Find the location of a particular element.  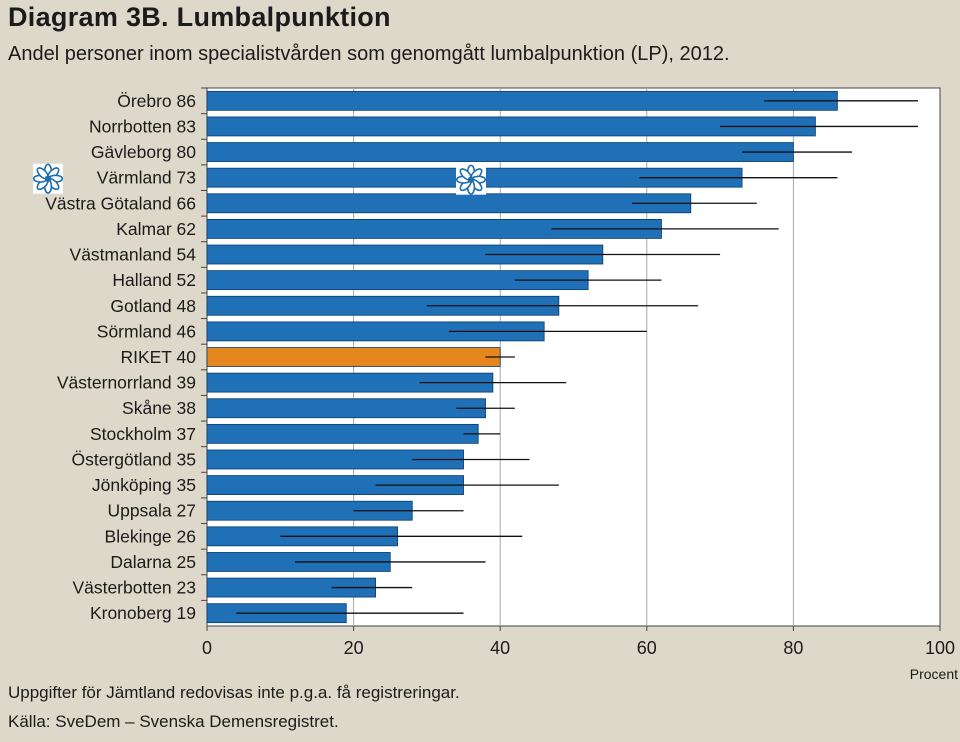

x-tick-label: 80 is located at coordinates (793, 648).